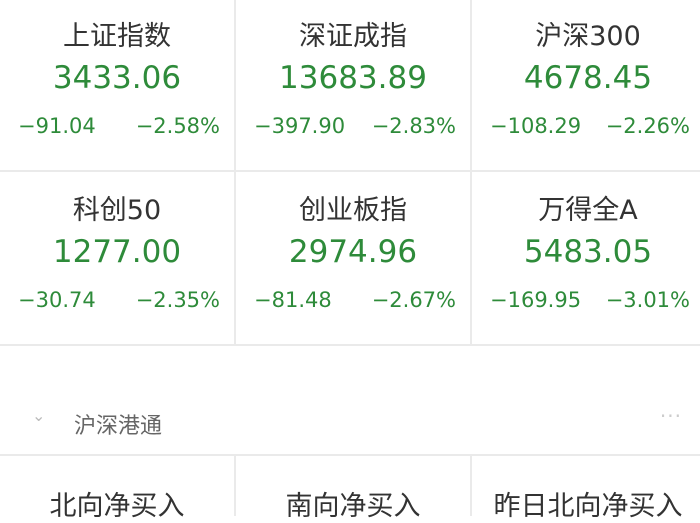 This screenshot has height=523, width=700. I want to click on index-card-csi300: 沪深300 4678.45 −108.29 −2.26%, so click(586, 85).